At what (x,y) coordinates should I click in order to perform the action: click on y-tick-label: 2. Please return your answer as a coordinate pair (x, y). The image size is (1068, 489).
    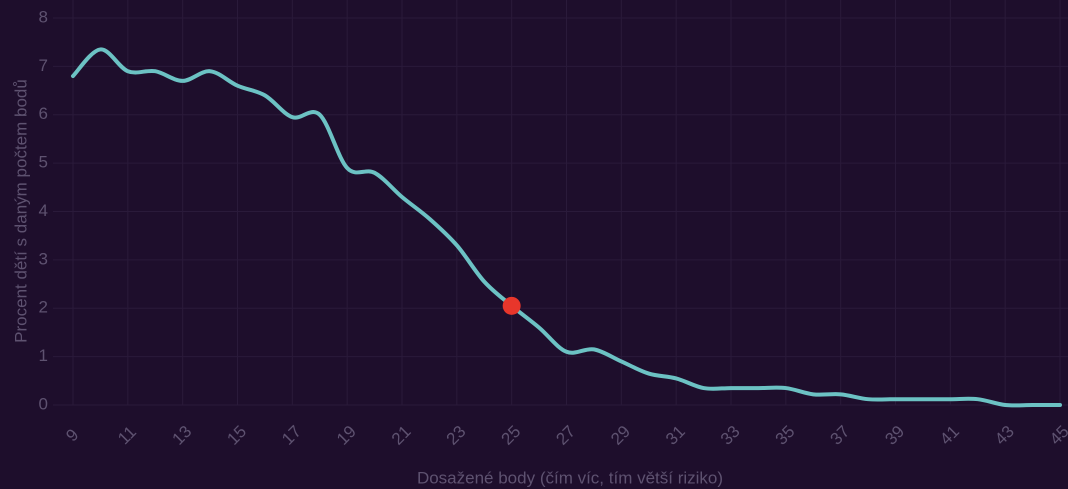
    Looking at the image, I should click on (43, 307).